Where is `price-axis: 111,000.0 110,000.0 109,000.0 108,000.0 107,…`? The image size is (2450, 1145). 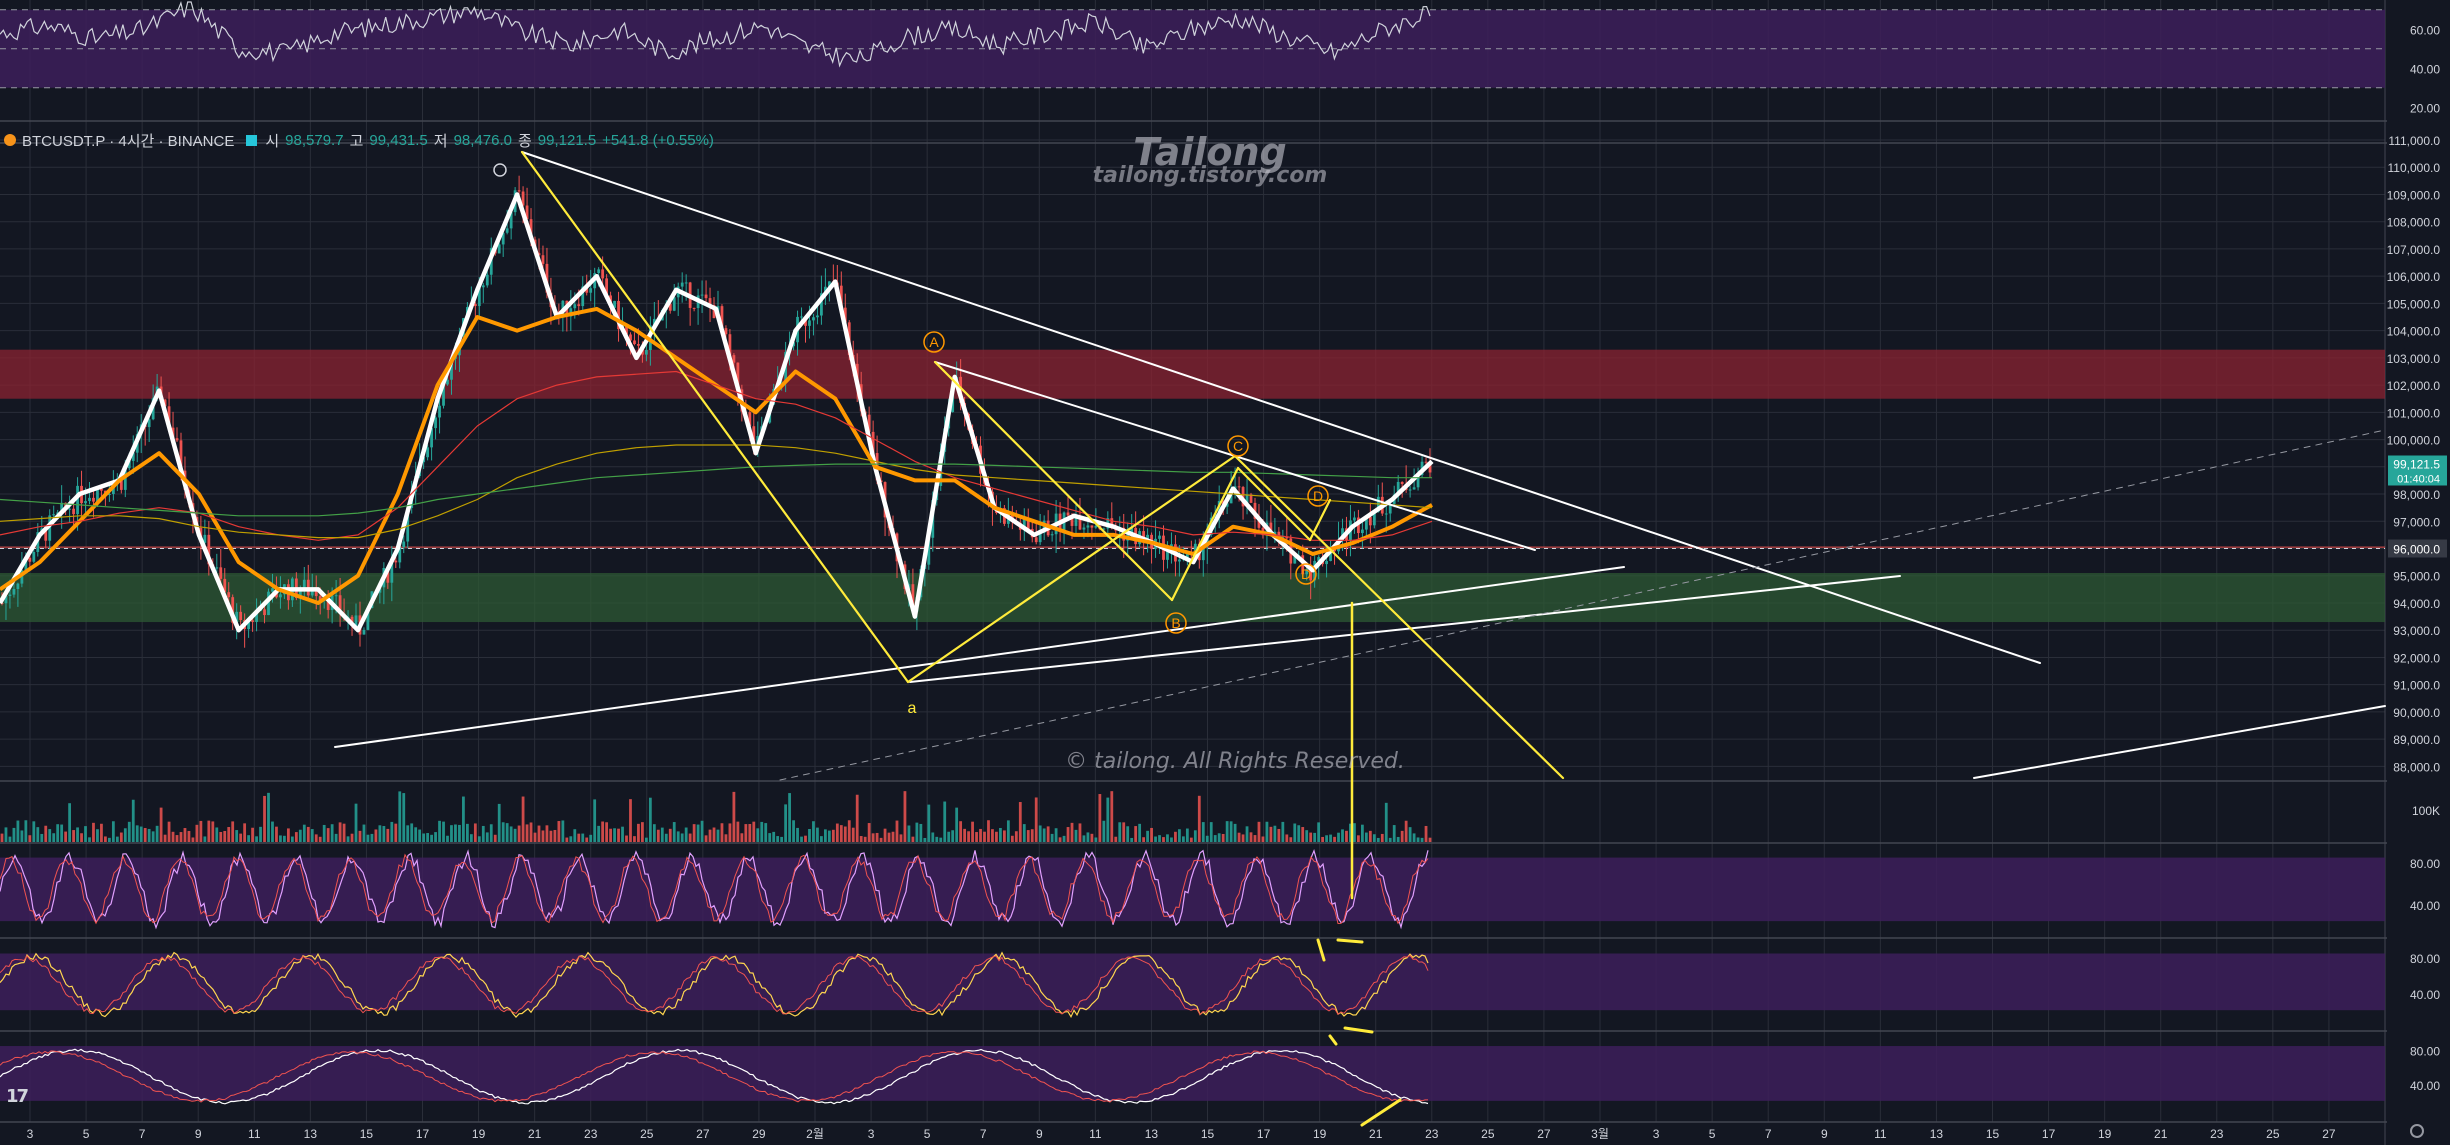
price-axis: 111,000.0 110,000.0 109,000.0 108,000.0 107,… is located at coordinates (2418, 572).